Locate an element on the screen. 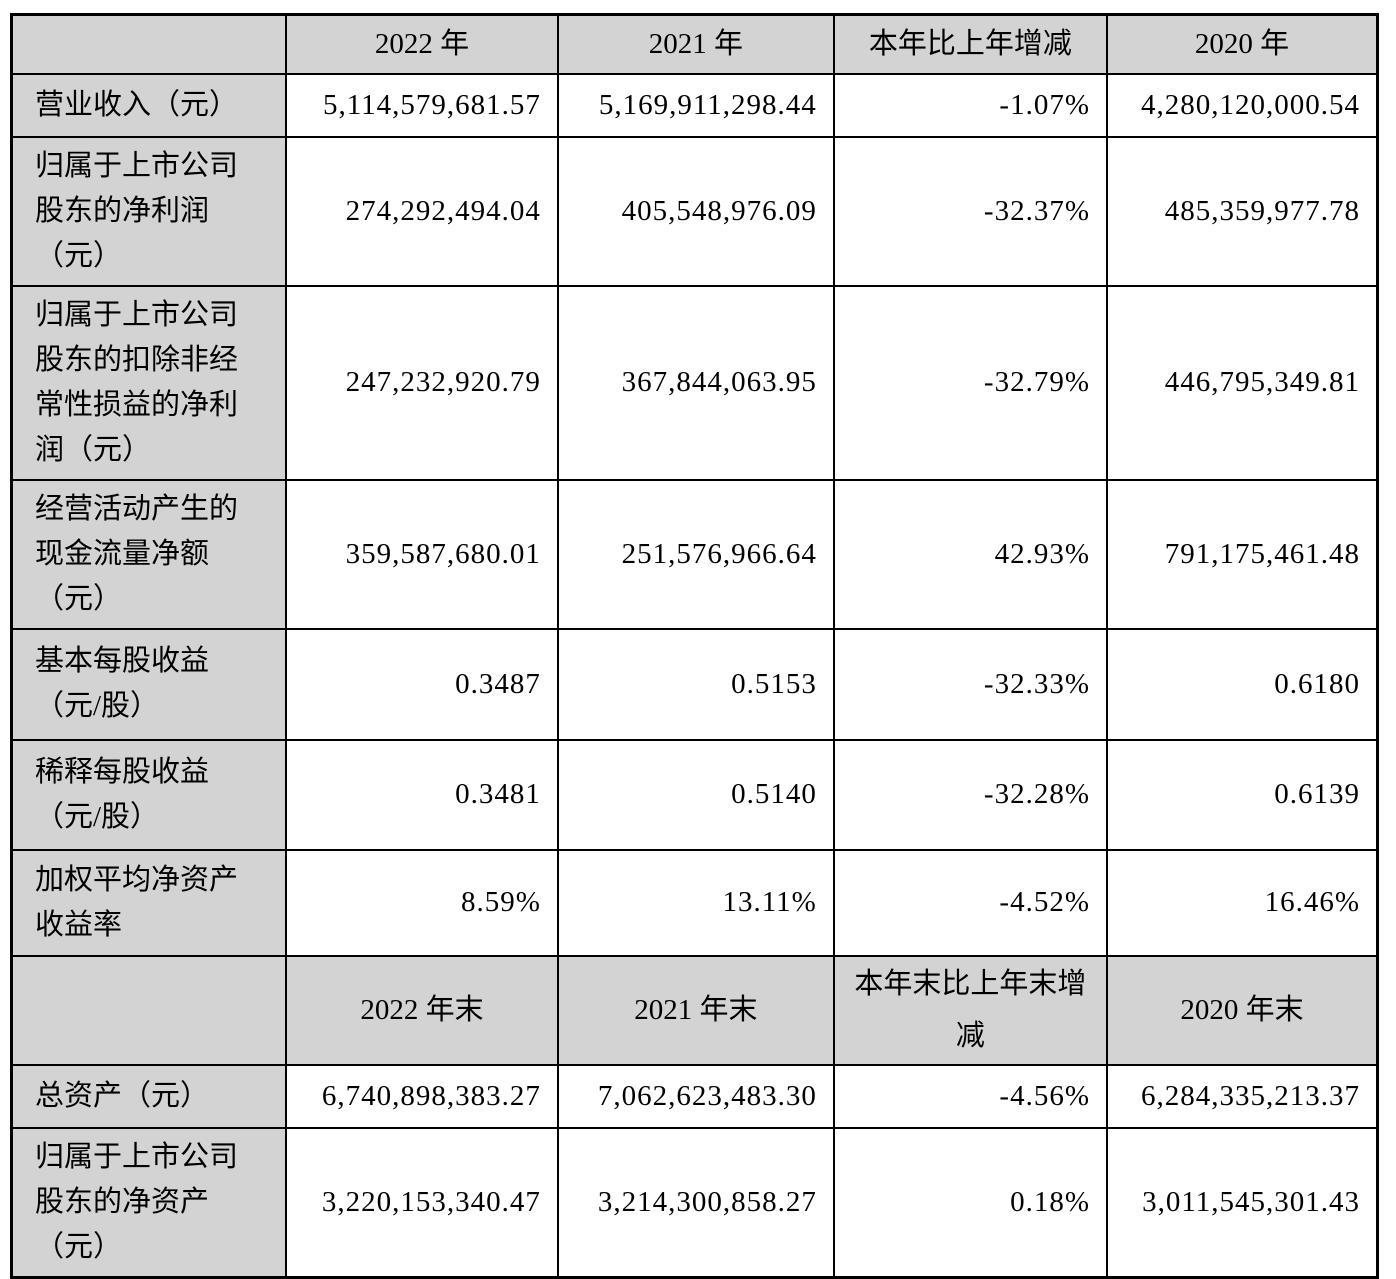 Image resolution: width=1396 pixels, height=1279 pixels. value-2021: 0.5140 is located at coordinates (695, 794).